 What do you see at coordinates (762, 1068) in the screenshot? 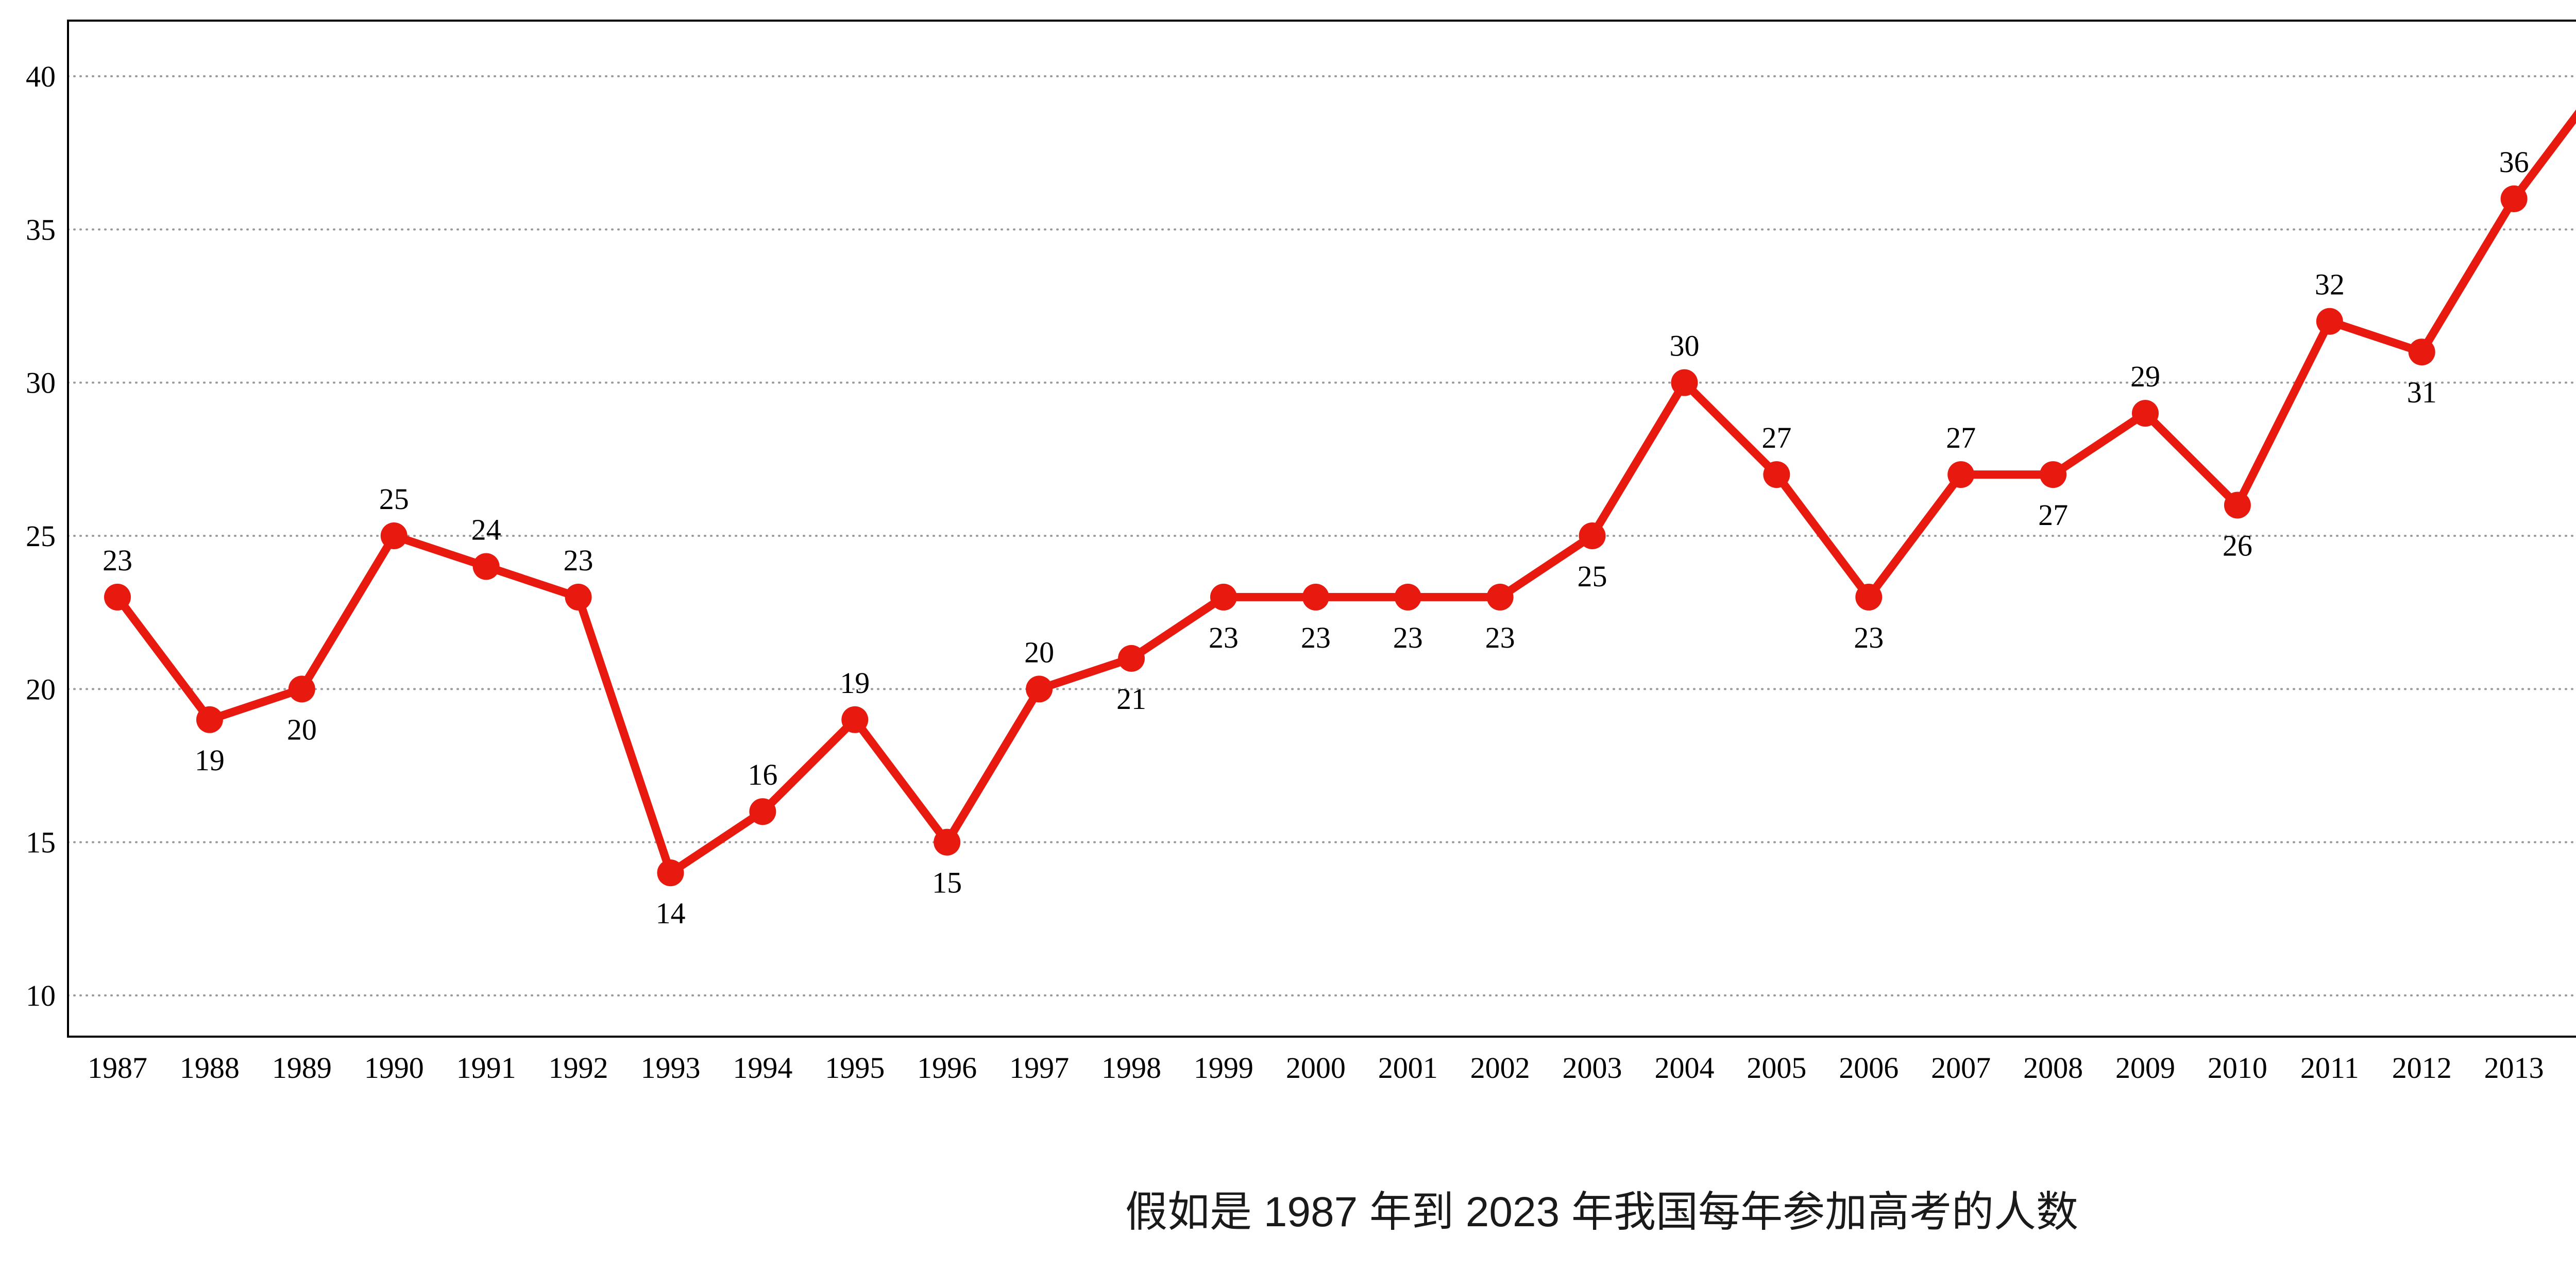
I see `svg-text: 1994` at bounding box center [762, 1068].